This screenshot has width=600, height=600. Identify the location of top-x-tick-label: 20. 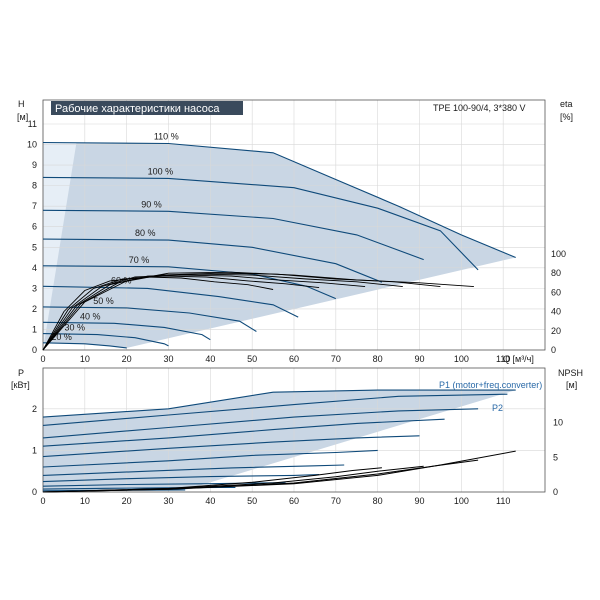
(127, 359).